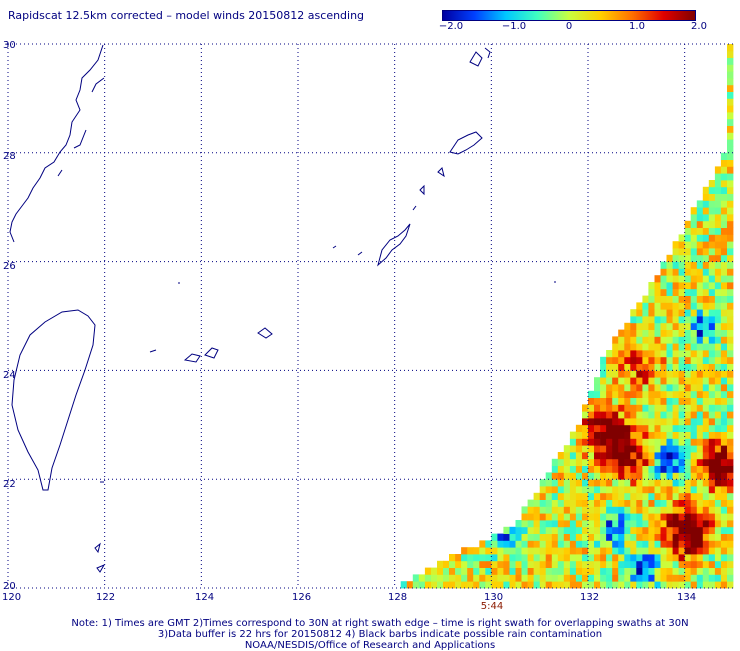 This screenshot has height=651, width=740. I want to click on lat-label-30: 30, so click(9, 45).